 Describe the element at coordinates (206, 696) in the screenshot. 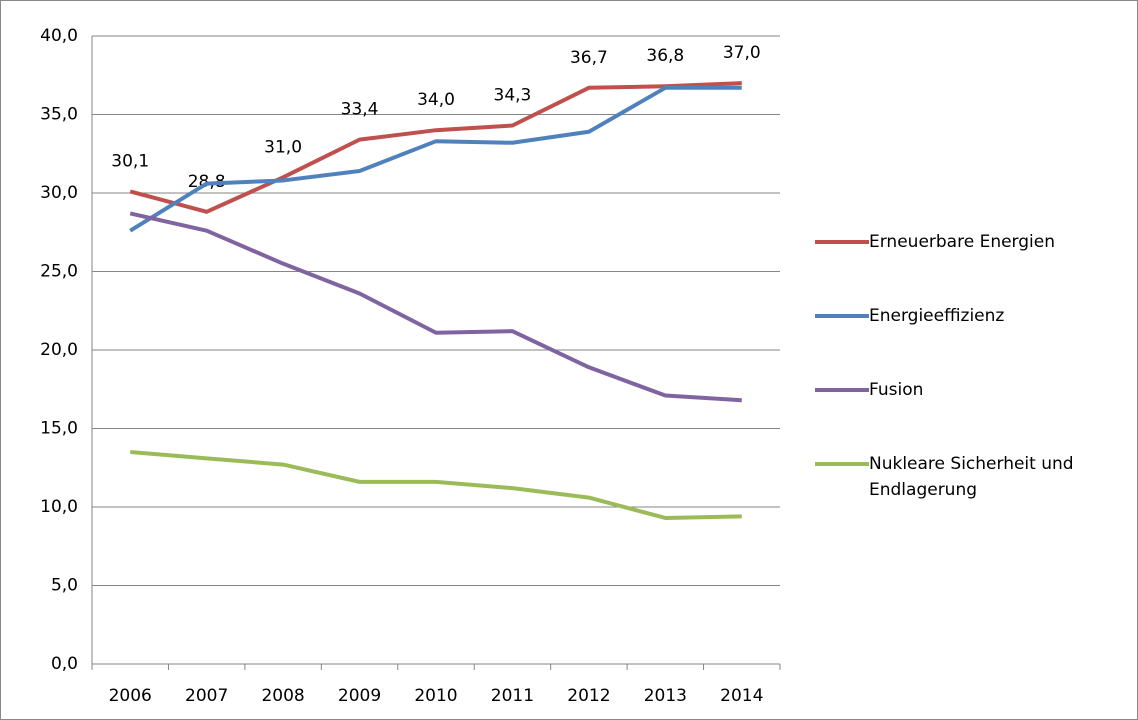

I see `x-tick-label: 2007` at that location.